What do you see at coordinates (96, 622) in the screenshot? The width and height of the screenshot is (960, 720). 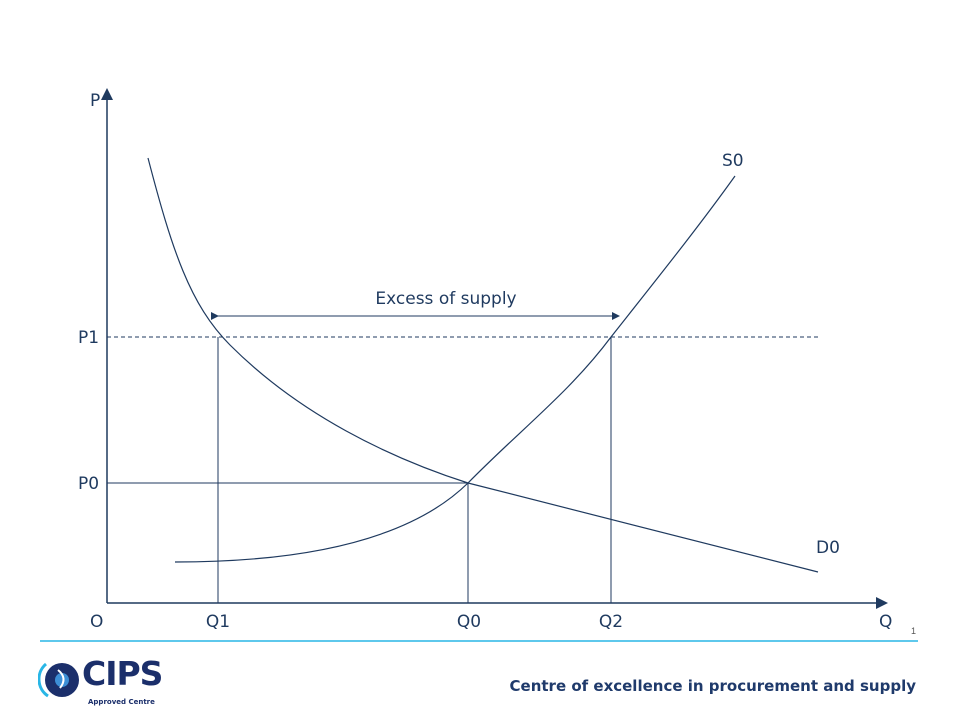 I see `origin-label: O` at bounding box center [96, 622].